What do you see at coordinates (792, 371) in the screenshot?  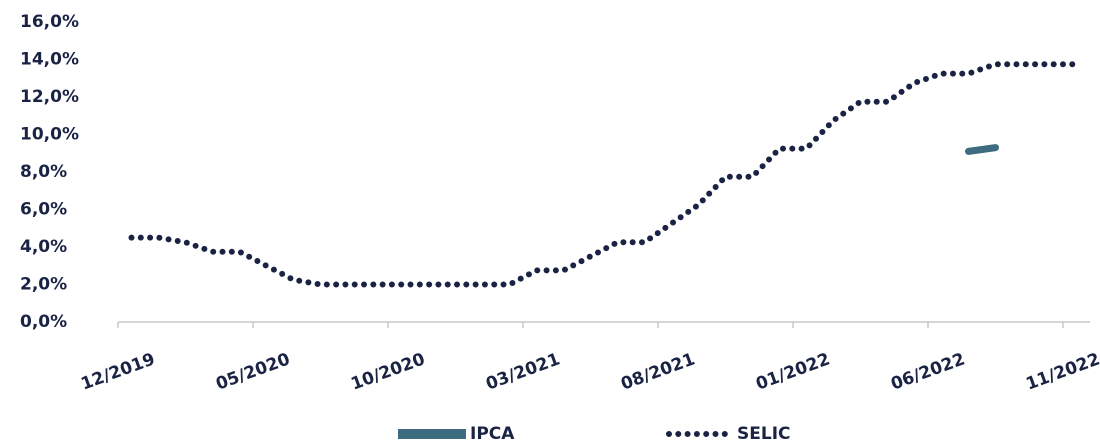 I see `x-tick-label: 01/2022` at bounding box center [792, 371].